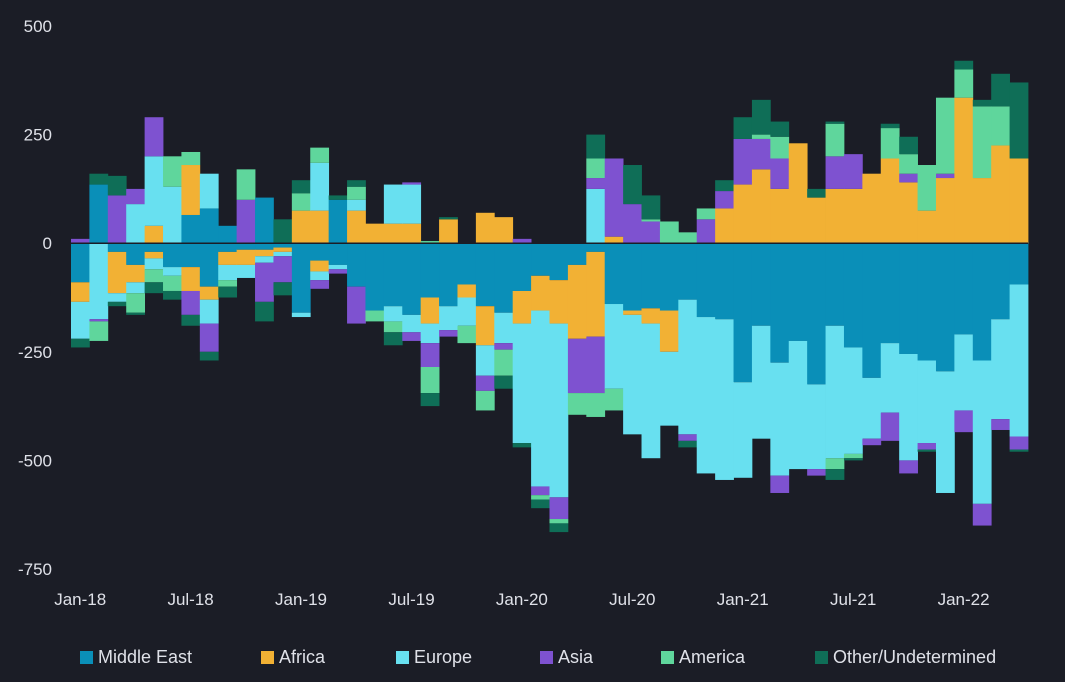 This screenshot has width=1065, height=682. I want to click on legend-item-america: America, so click(703, 657).